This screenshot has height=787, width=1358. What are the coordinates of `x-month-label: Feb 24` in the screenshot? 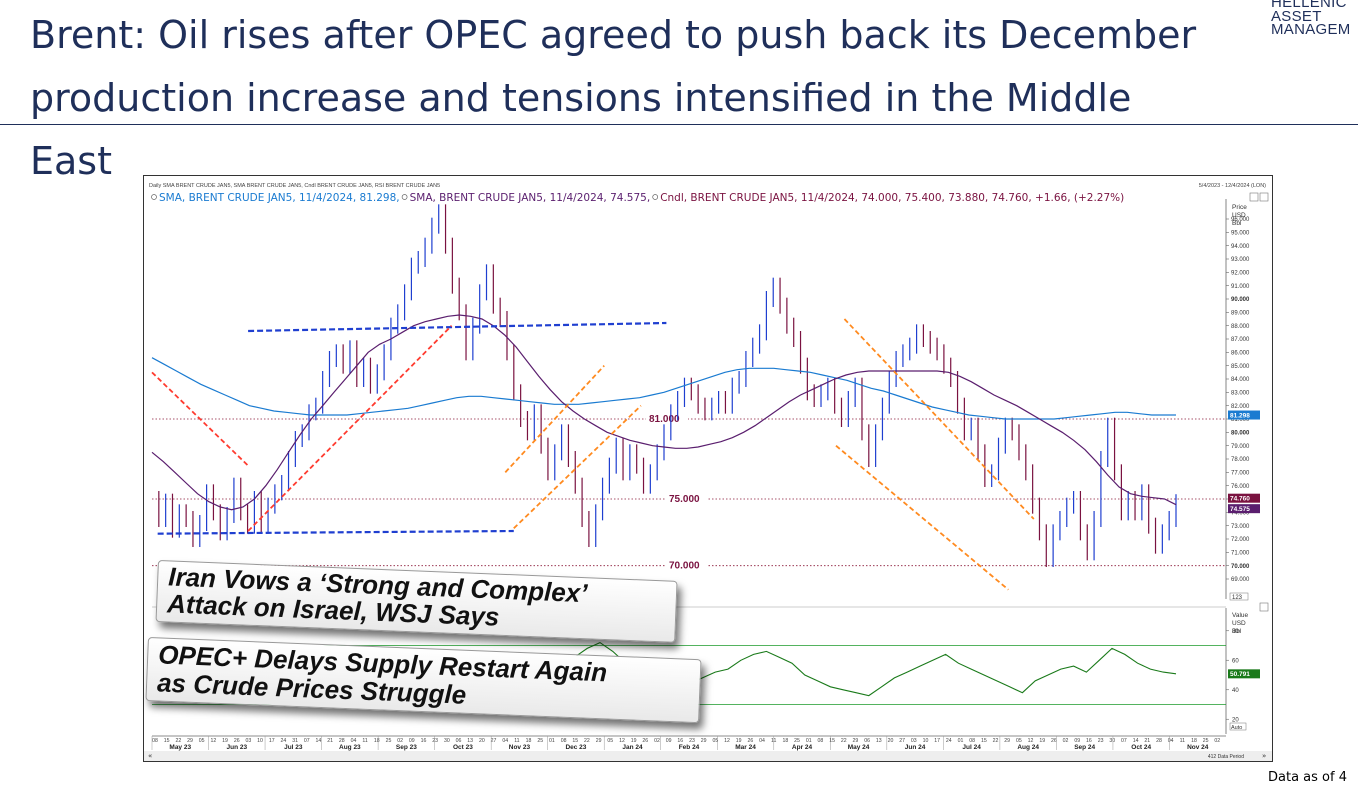 It's located at (689, 747).